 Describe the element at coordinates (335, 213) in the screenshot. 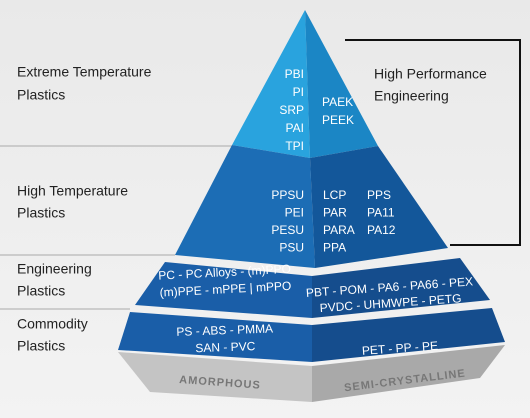

I see `material: PAR` at that location.